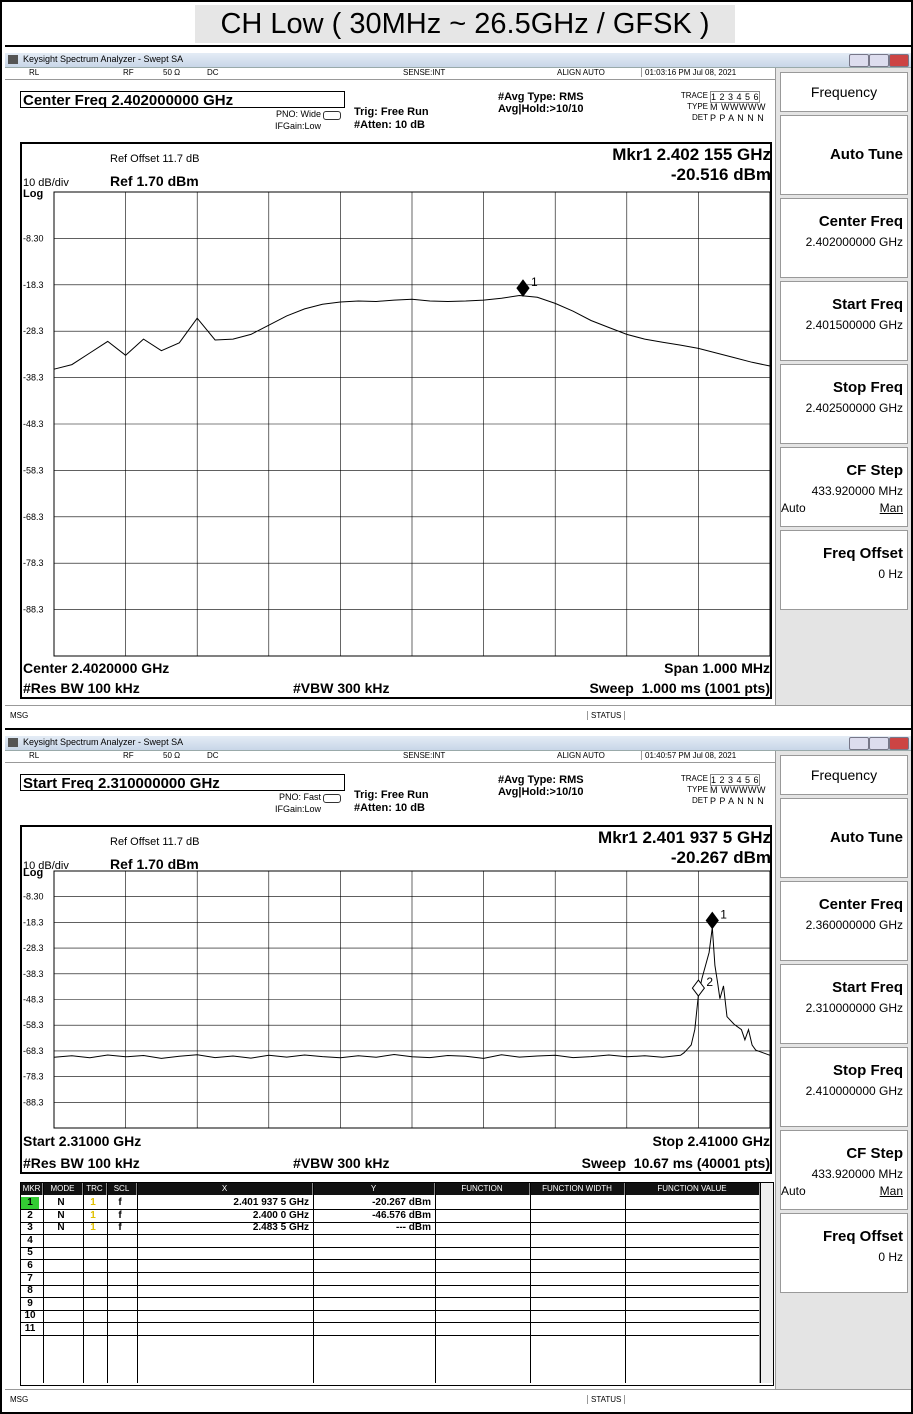 The height and width of the screenshot is (1414, 913). I want to click on status-sense: SENSE:INT, so click(424, 755).